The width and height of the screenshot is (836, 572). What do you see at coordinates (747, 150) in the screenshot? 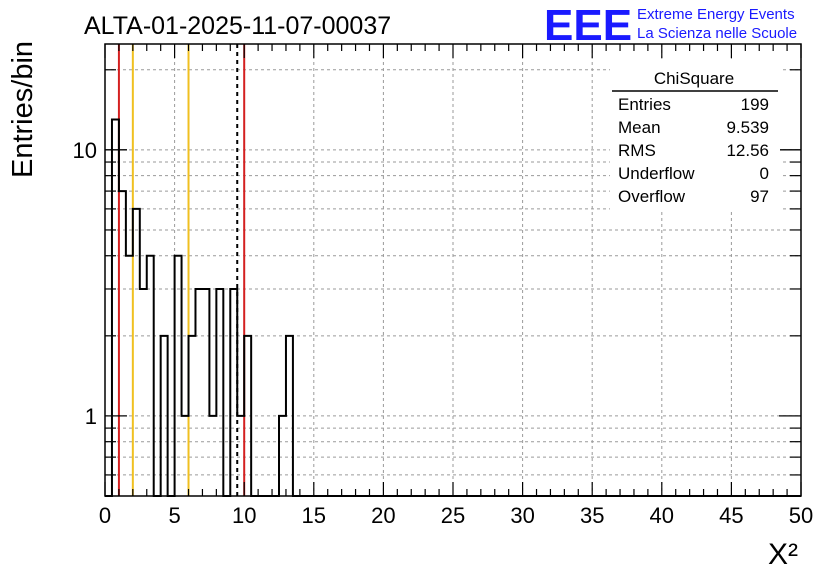
I see `stats-value-rms: 12.56` at bounding box center [747, 150].